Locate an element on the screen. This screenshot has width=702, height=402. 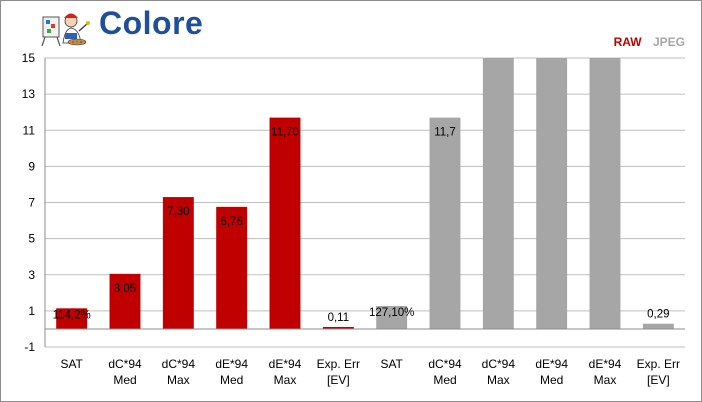
data-label: 114,2% is located at coordinates (72, 315).